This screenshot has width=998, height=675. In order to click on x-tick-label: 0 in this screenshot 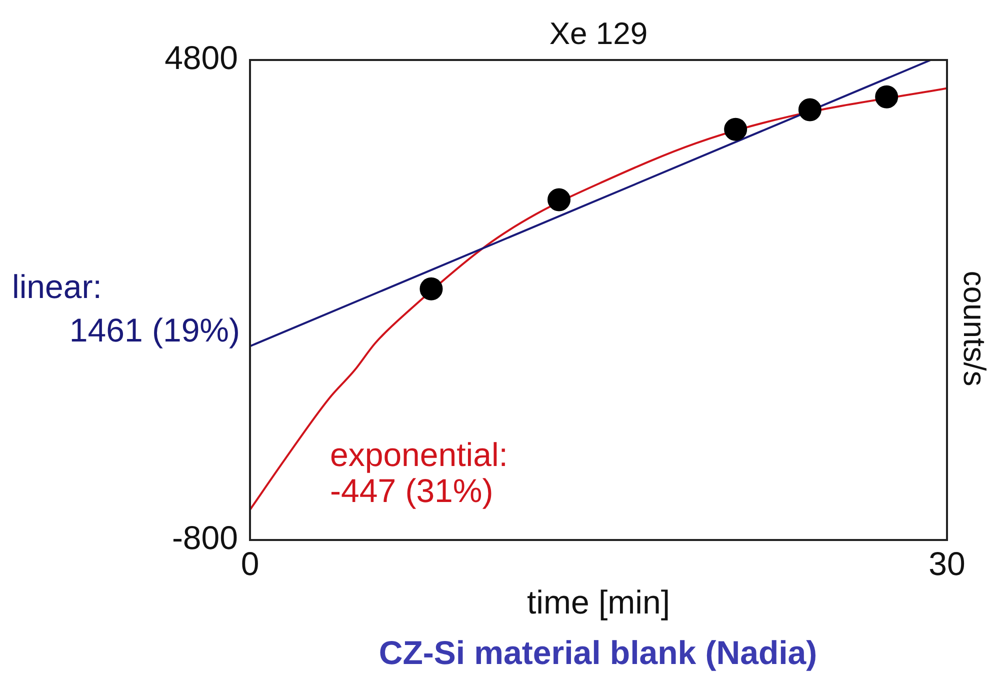, I will do `click(250, 563)`.